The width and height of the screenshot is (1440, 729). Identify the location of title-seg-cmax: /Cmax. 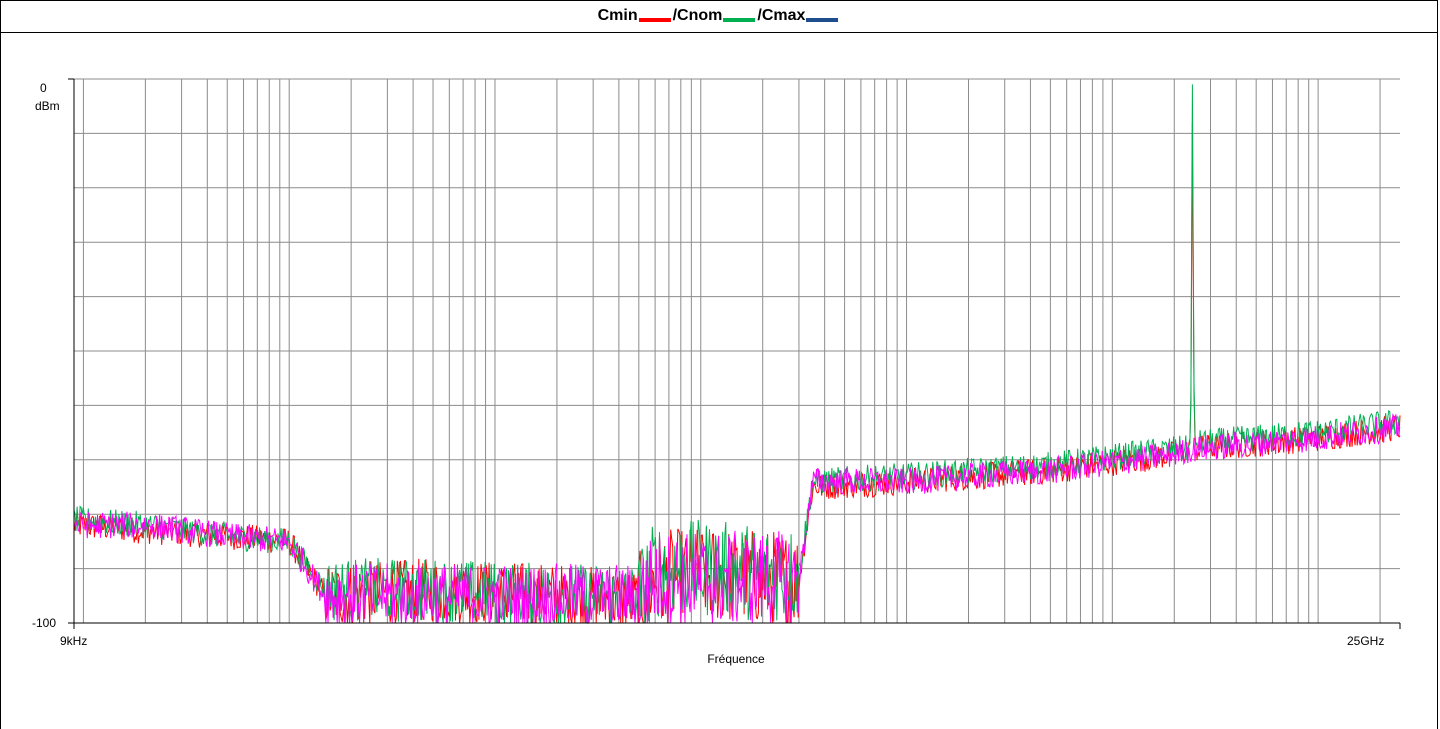
(798, 16).